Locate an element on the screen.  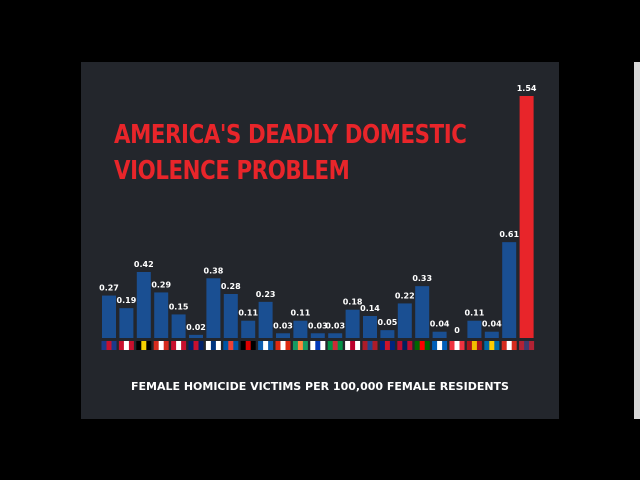
bar-uk is located at coordinates (196, 336).